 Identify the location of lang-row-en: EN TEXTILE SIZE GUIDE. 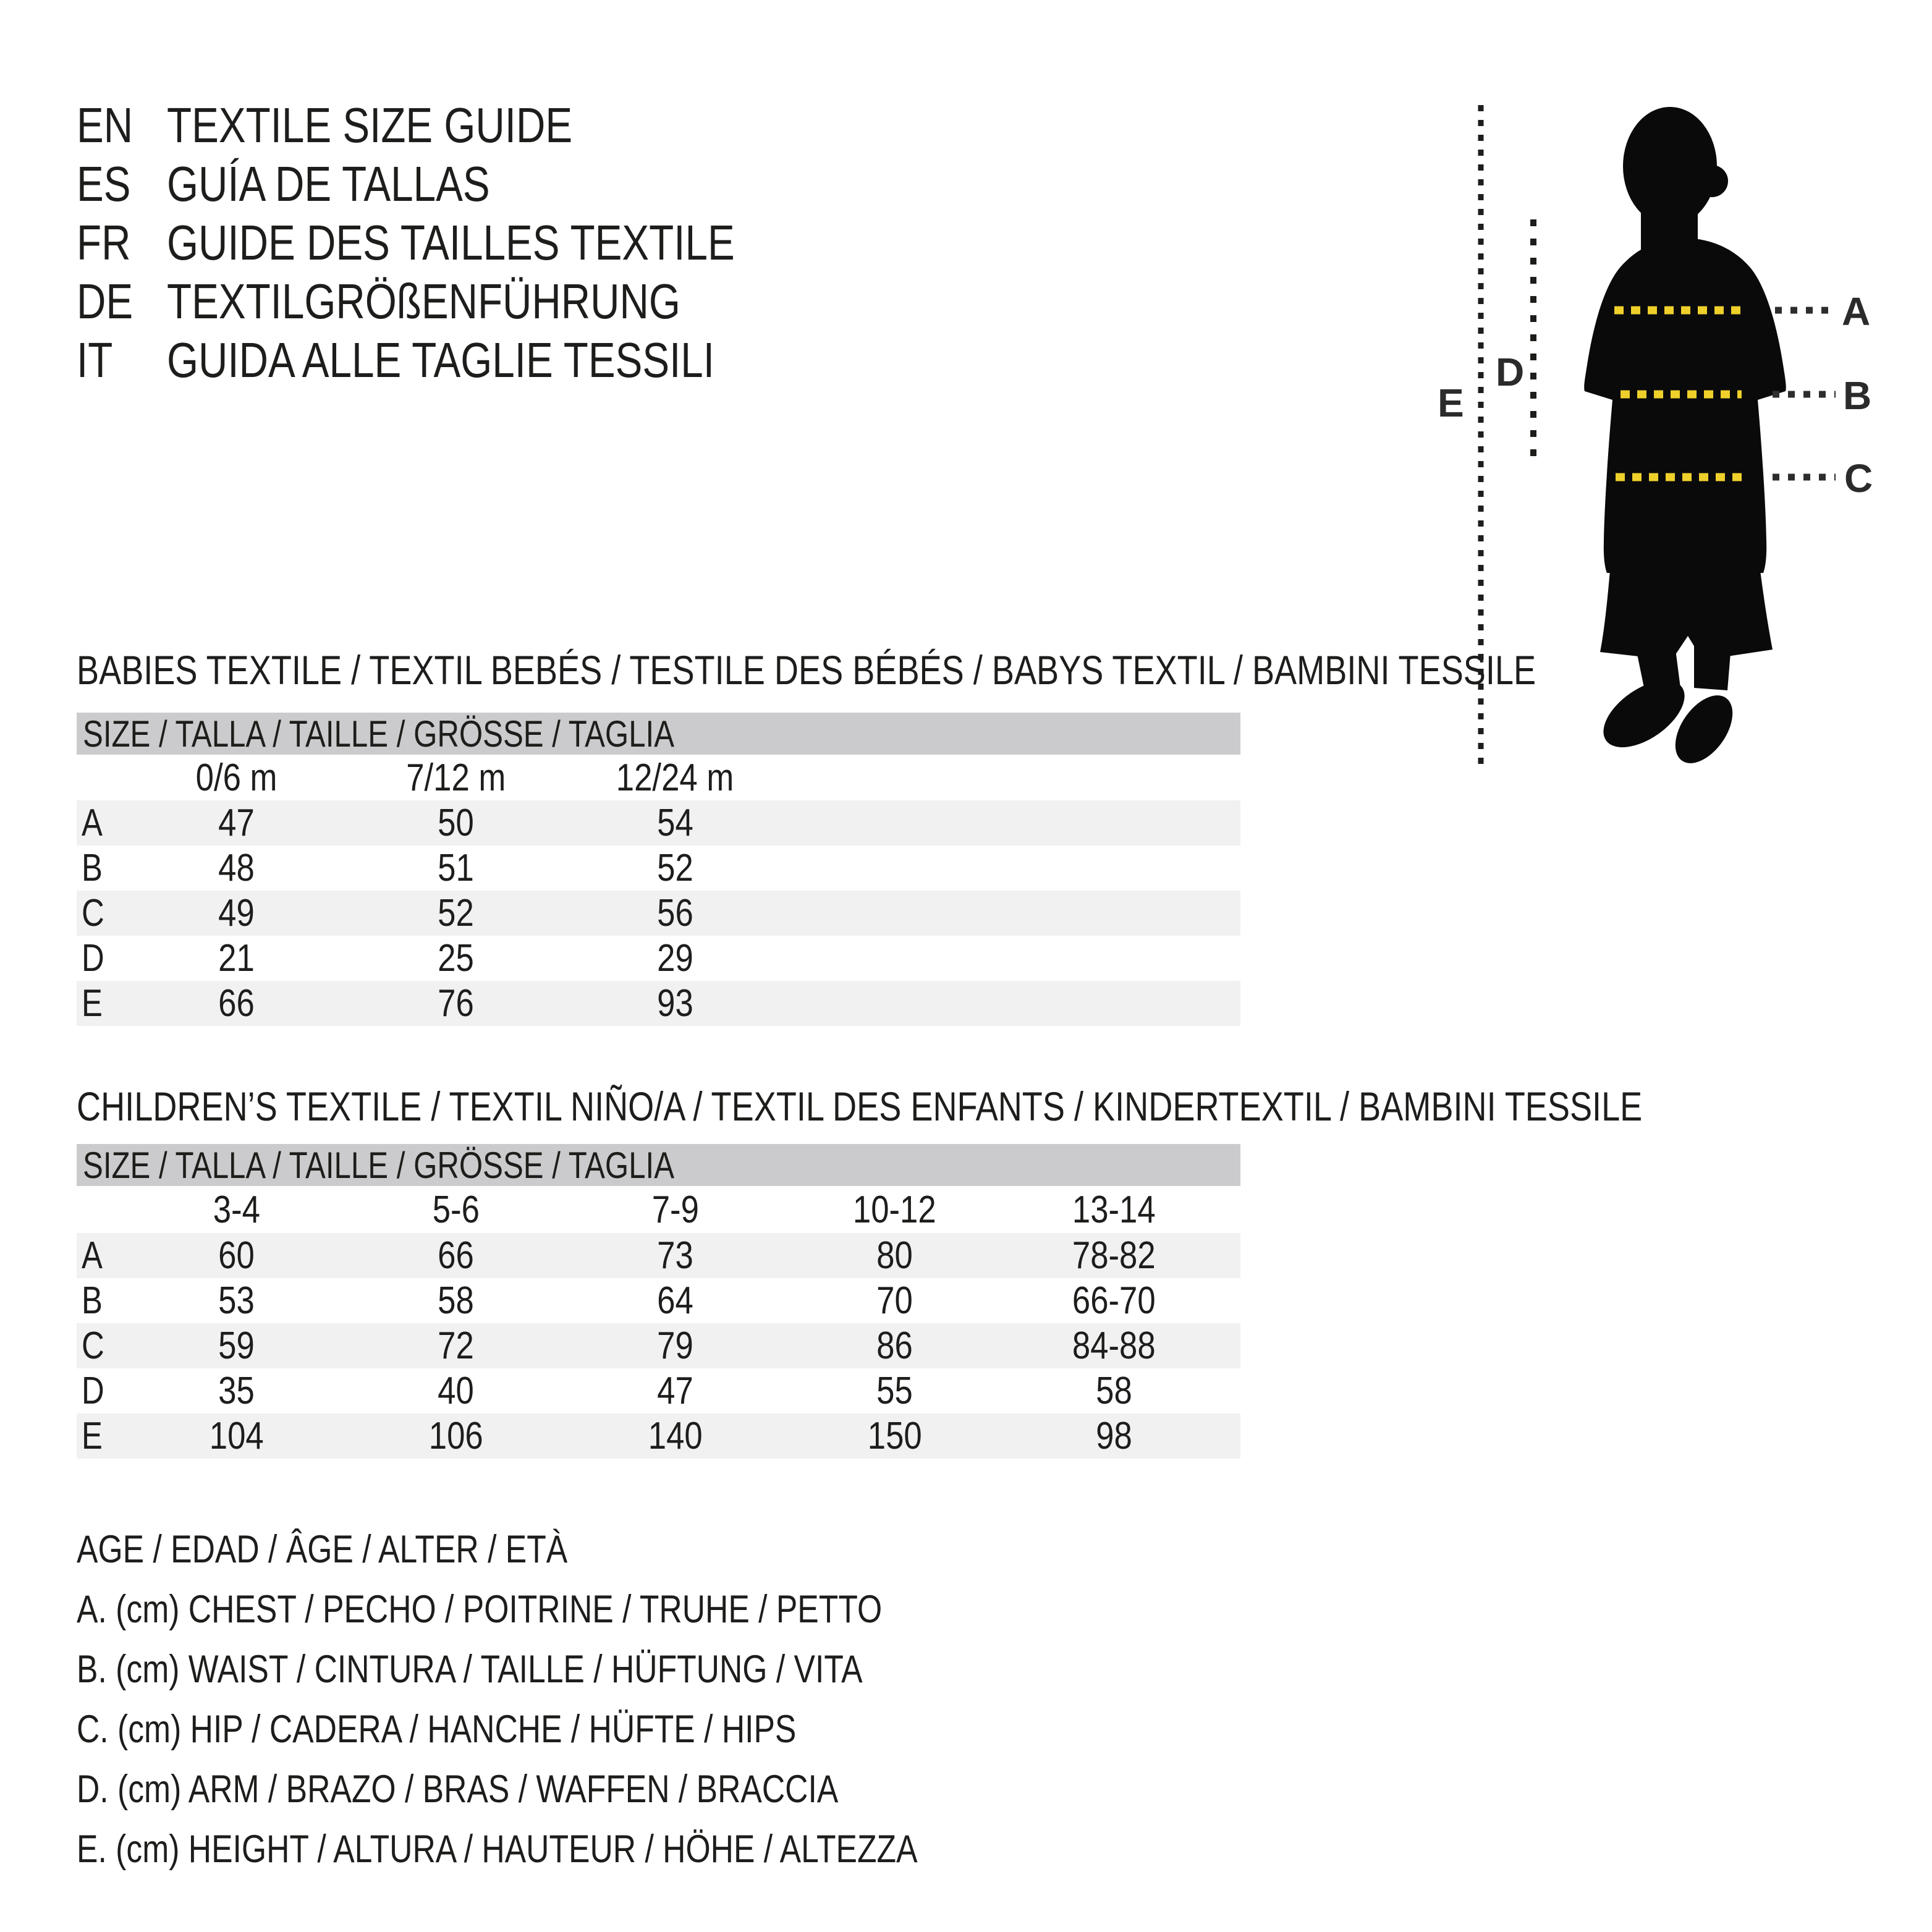
(468, 125).